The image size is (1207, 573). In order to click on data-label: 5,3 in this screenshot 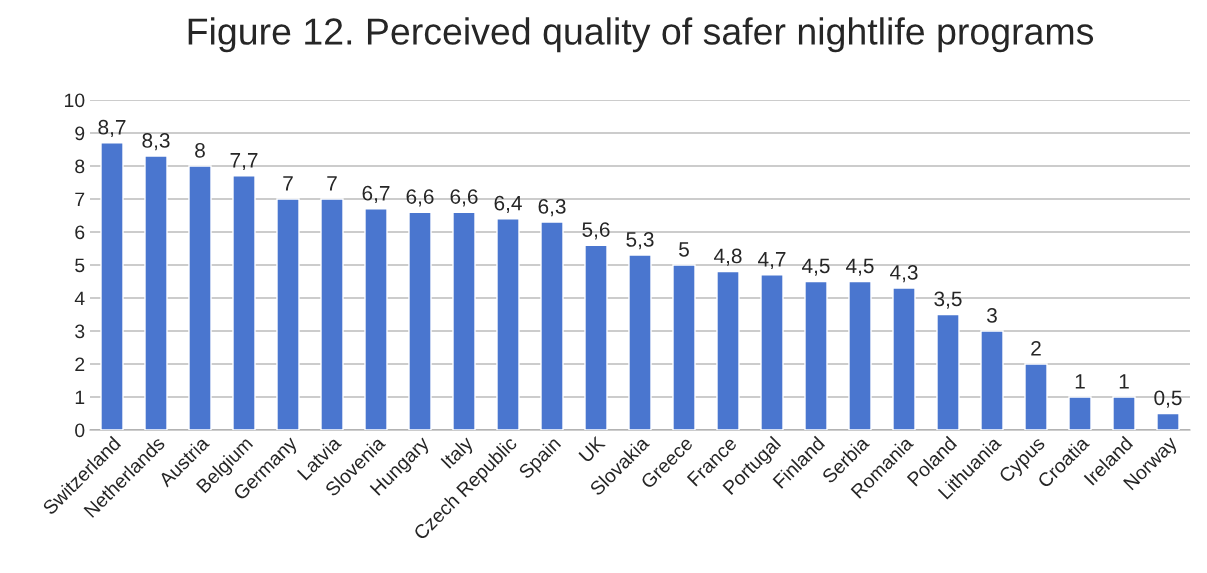, I will do `click(640, 241)`.